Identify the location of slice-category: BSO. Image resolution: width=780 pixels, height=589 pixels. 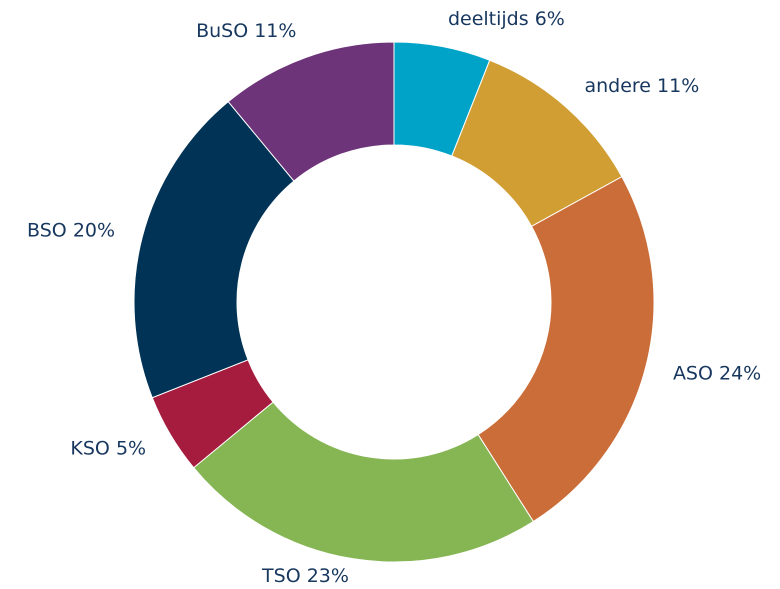
(47, 230).